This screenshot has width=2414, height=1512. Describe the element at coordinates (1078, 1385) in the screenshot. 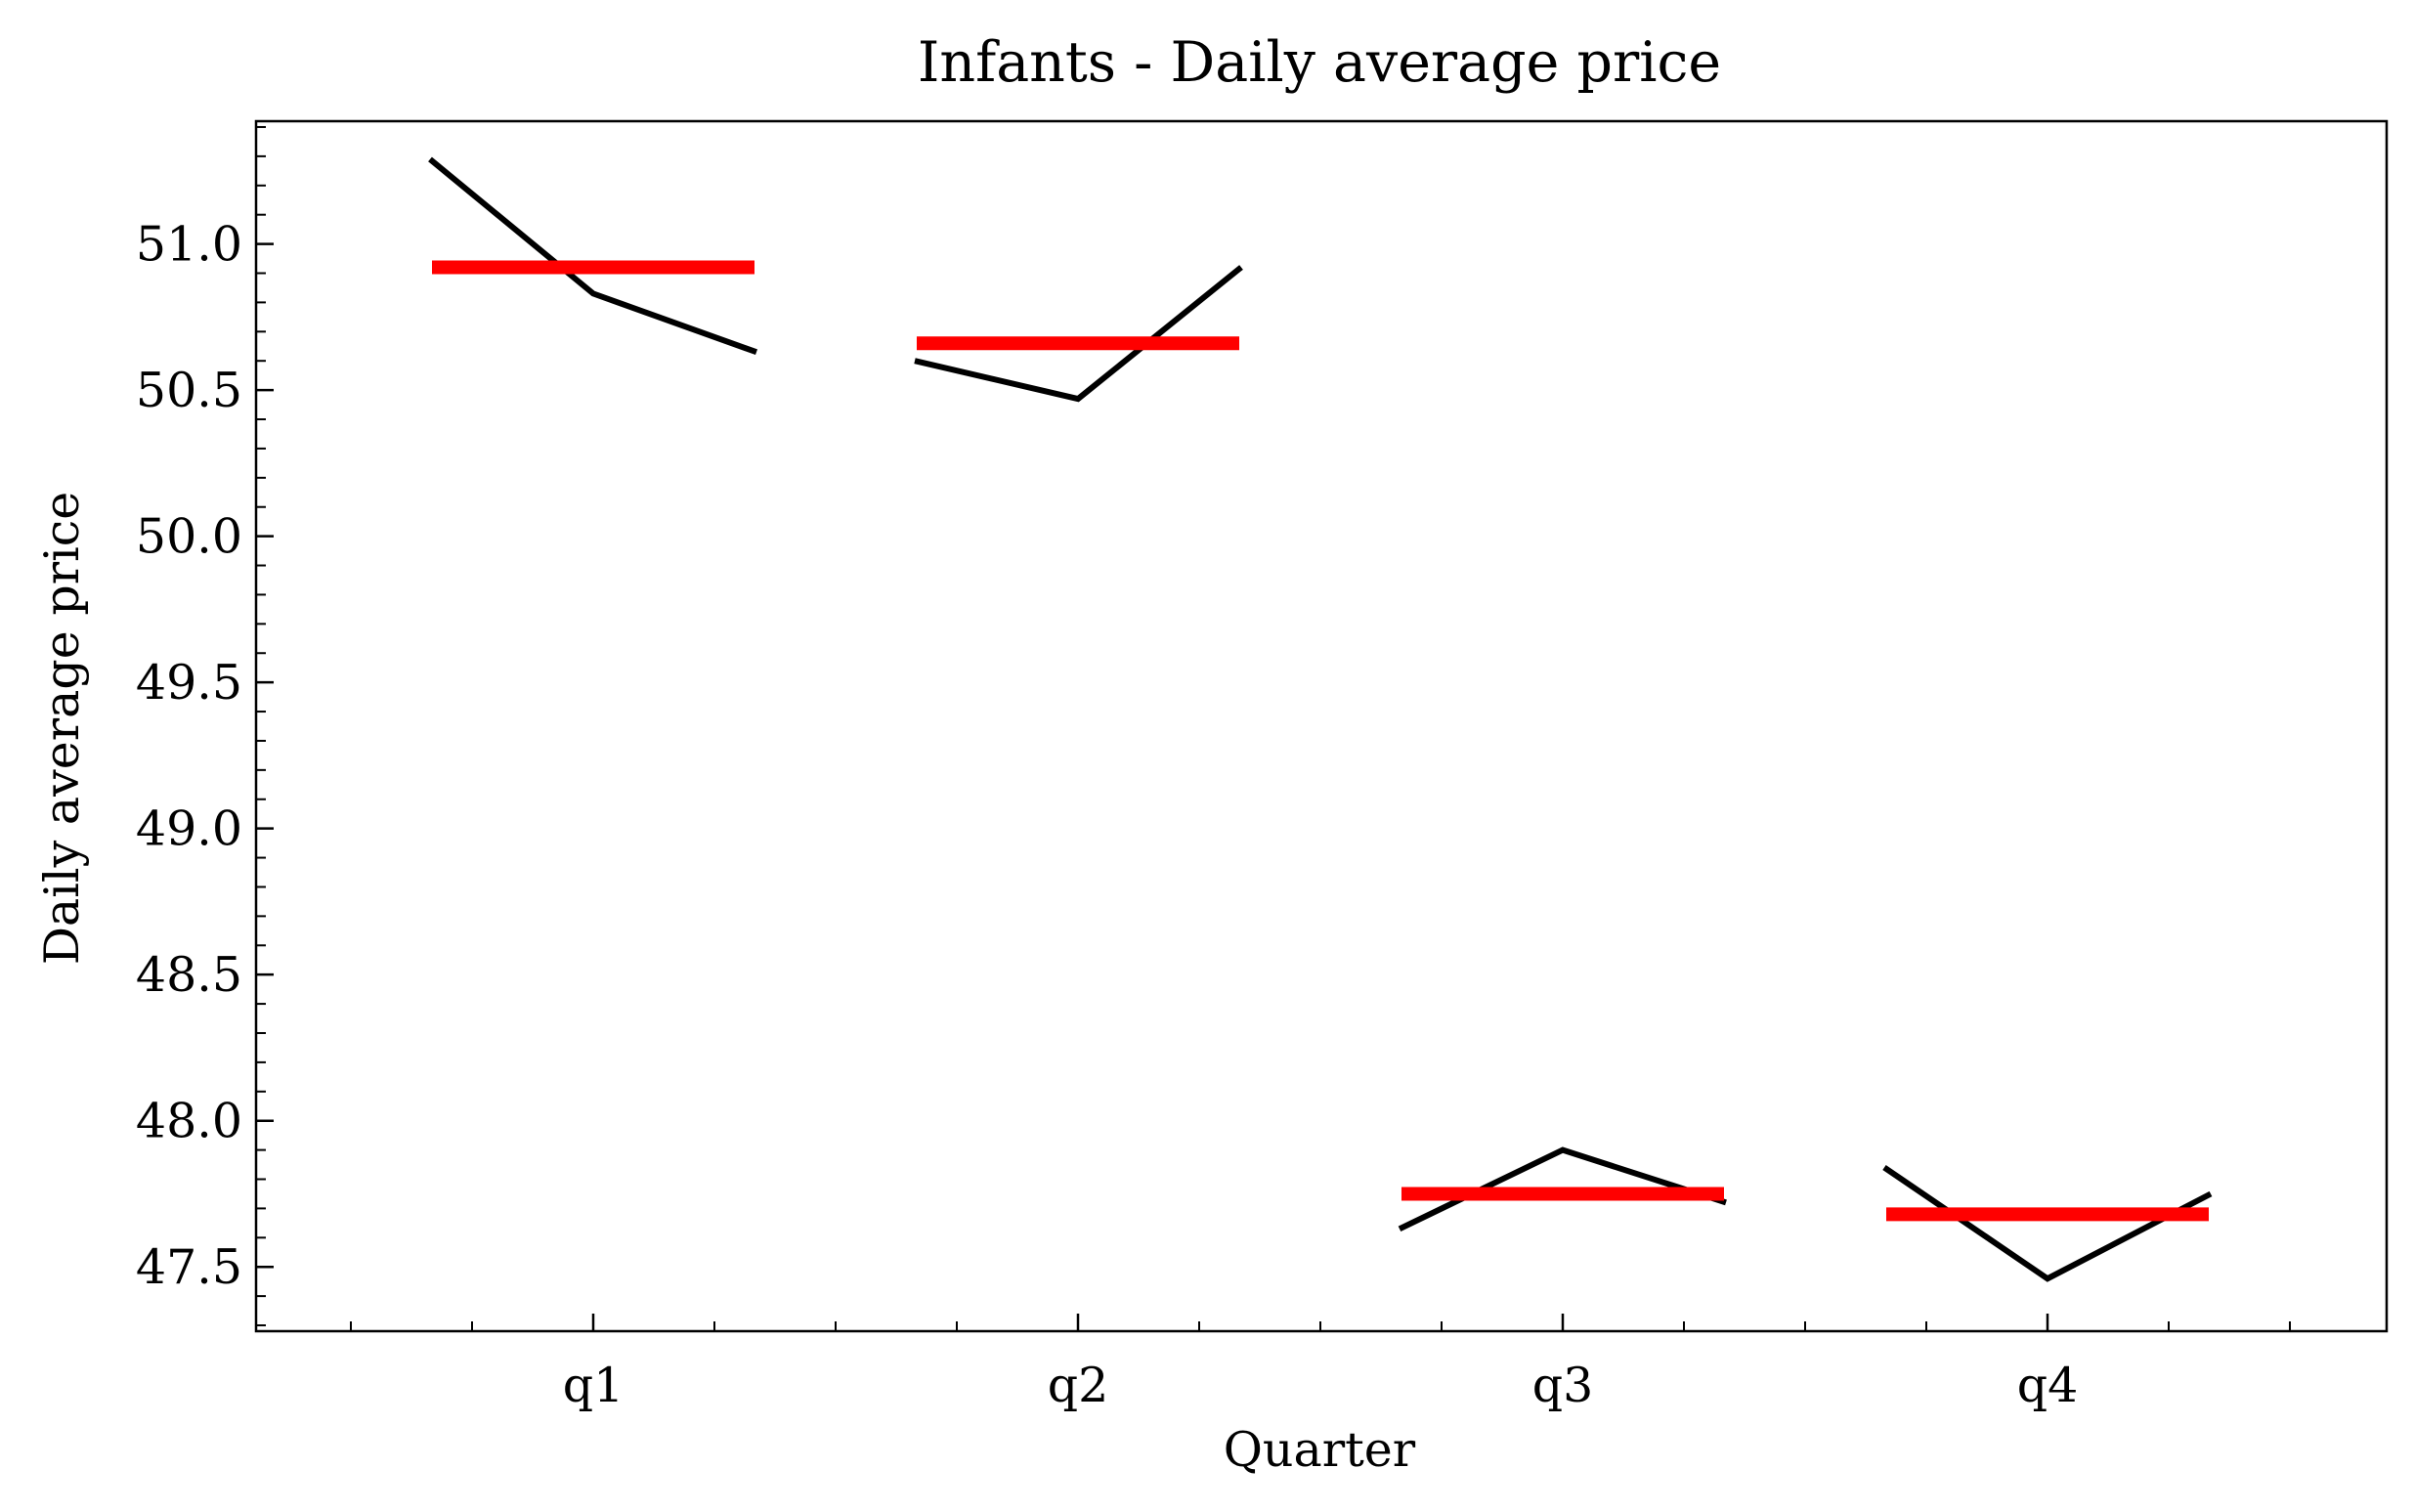

I see `x-tick-label: q2` at that location.